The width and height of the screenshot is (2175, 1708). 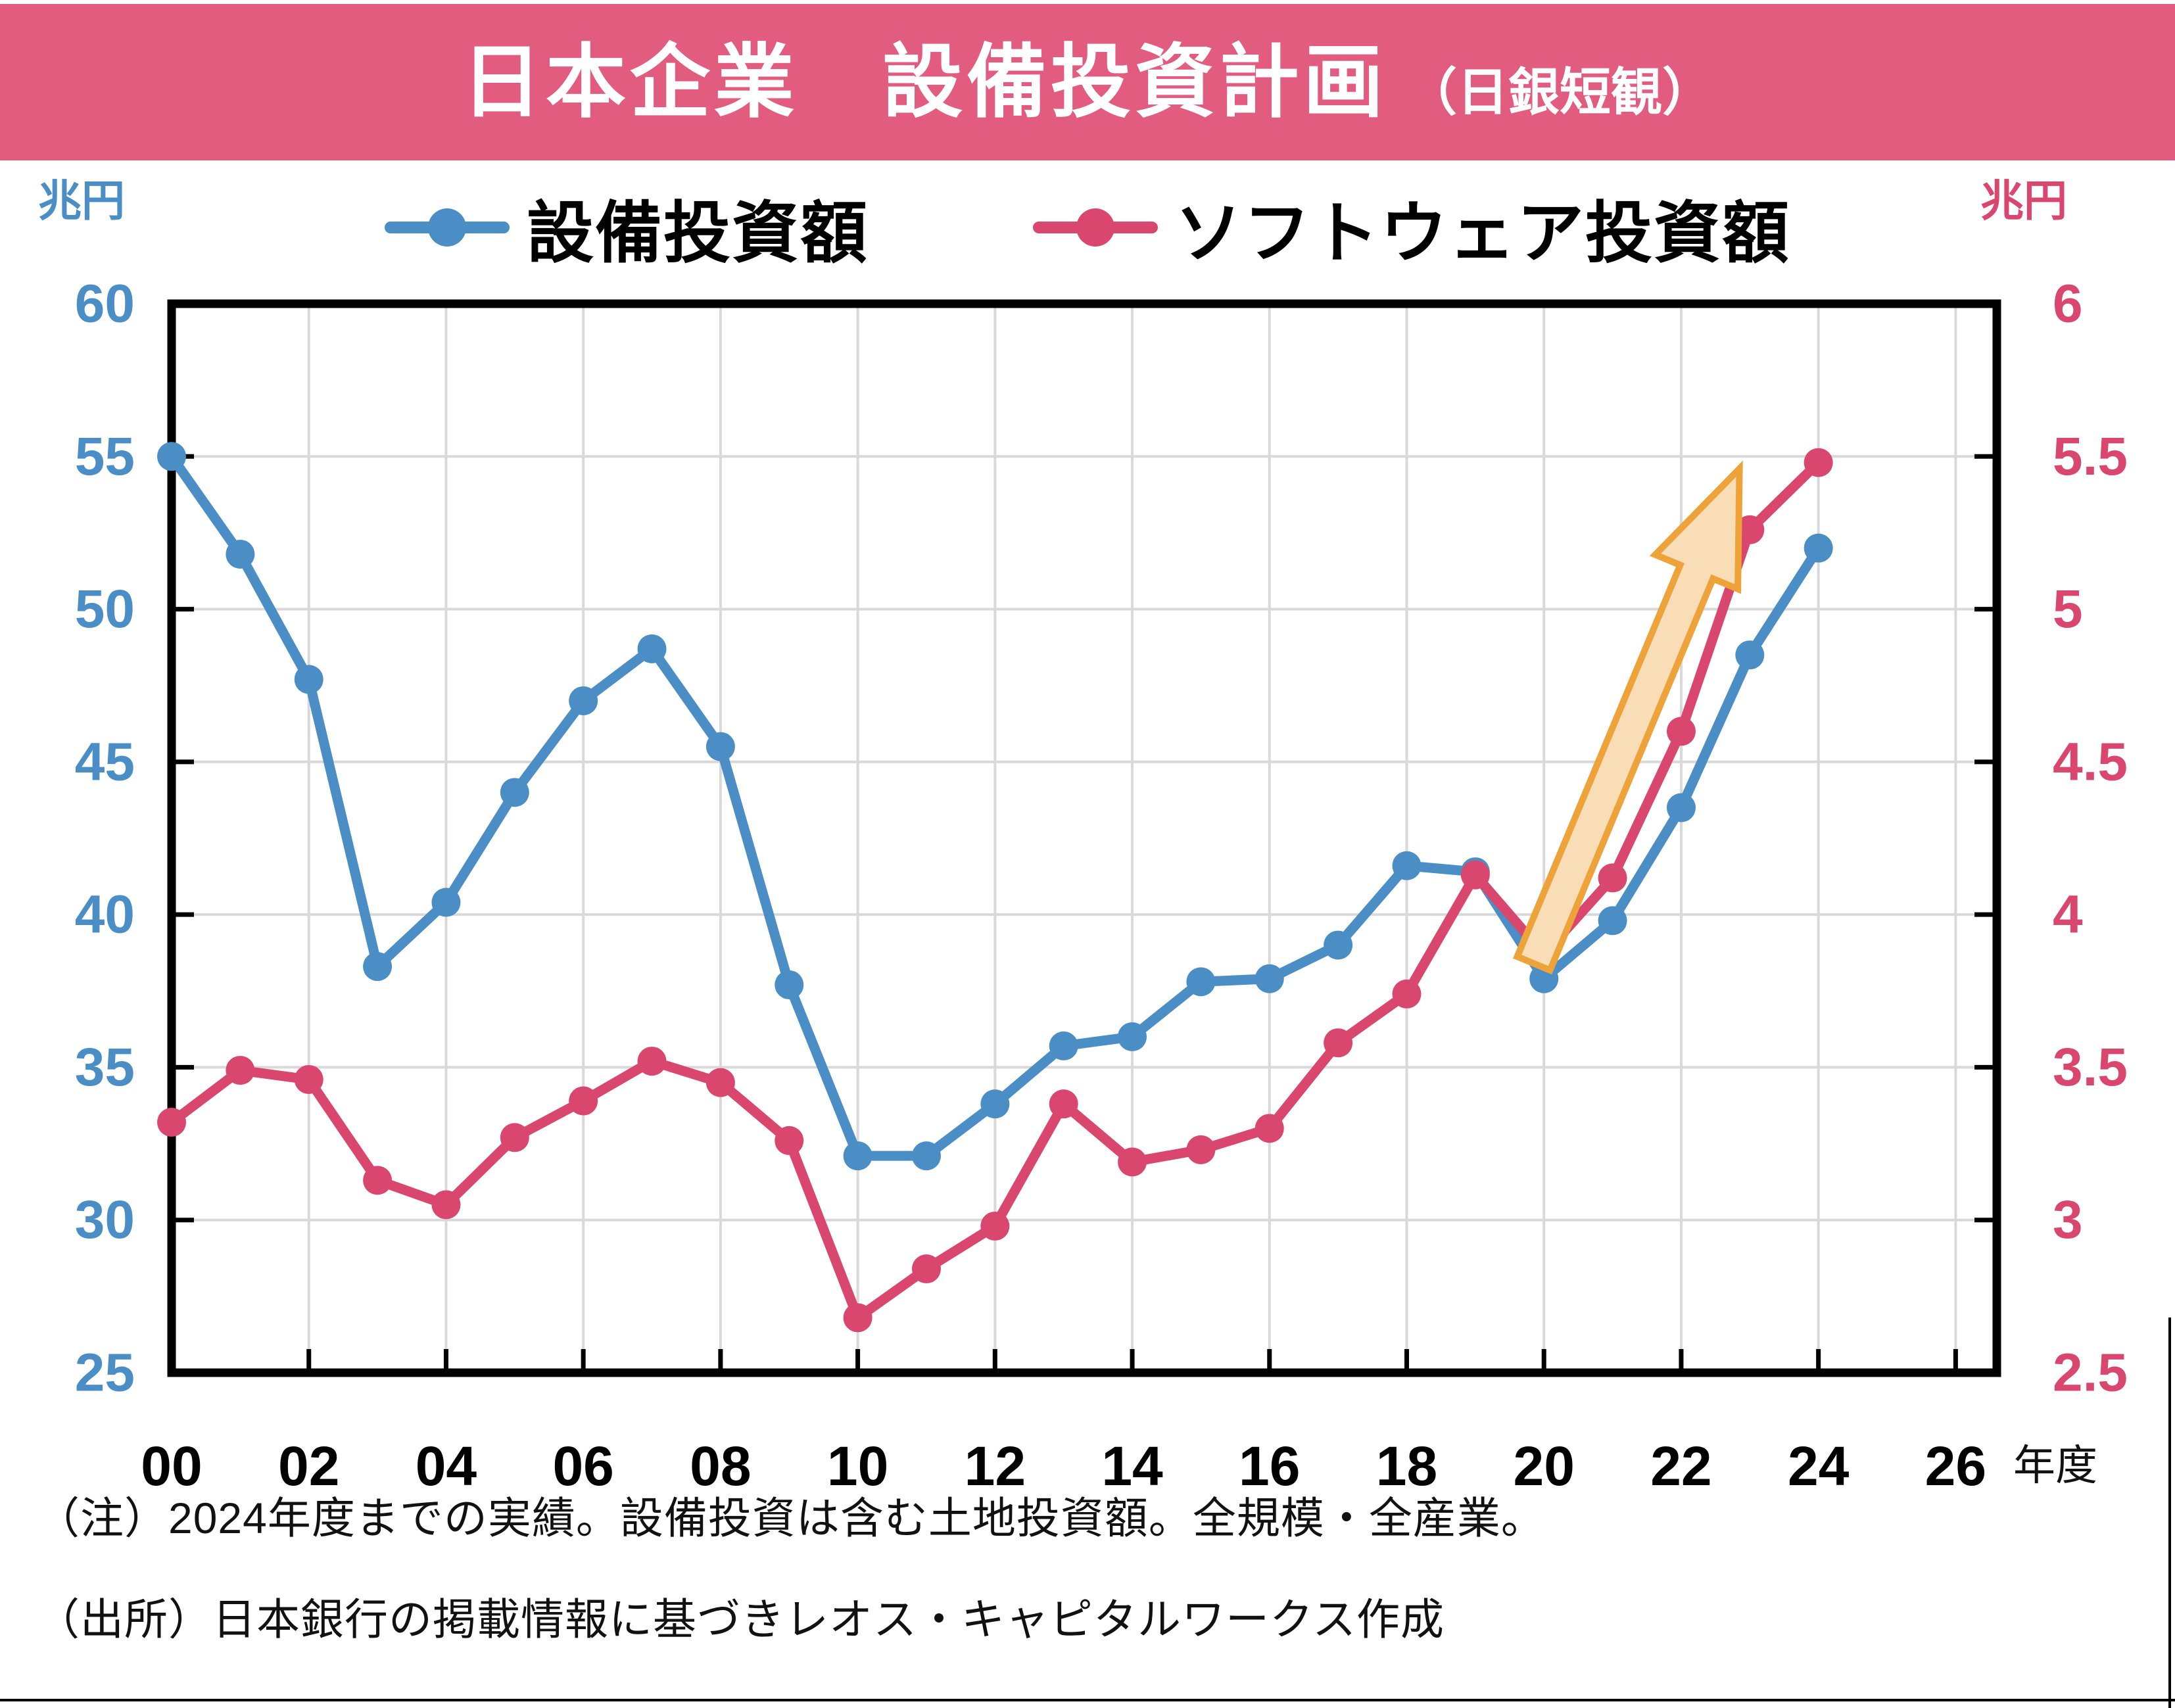 What do you see at coordinates (2068, 915) in the screenshot?
I see `right-axis-tick-label: 4` at bounding box center [2068, 915].